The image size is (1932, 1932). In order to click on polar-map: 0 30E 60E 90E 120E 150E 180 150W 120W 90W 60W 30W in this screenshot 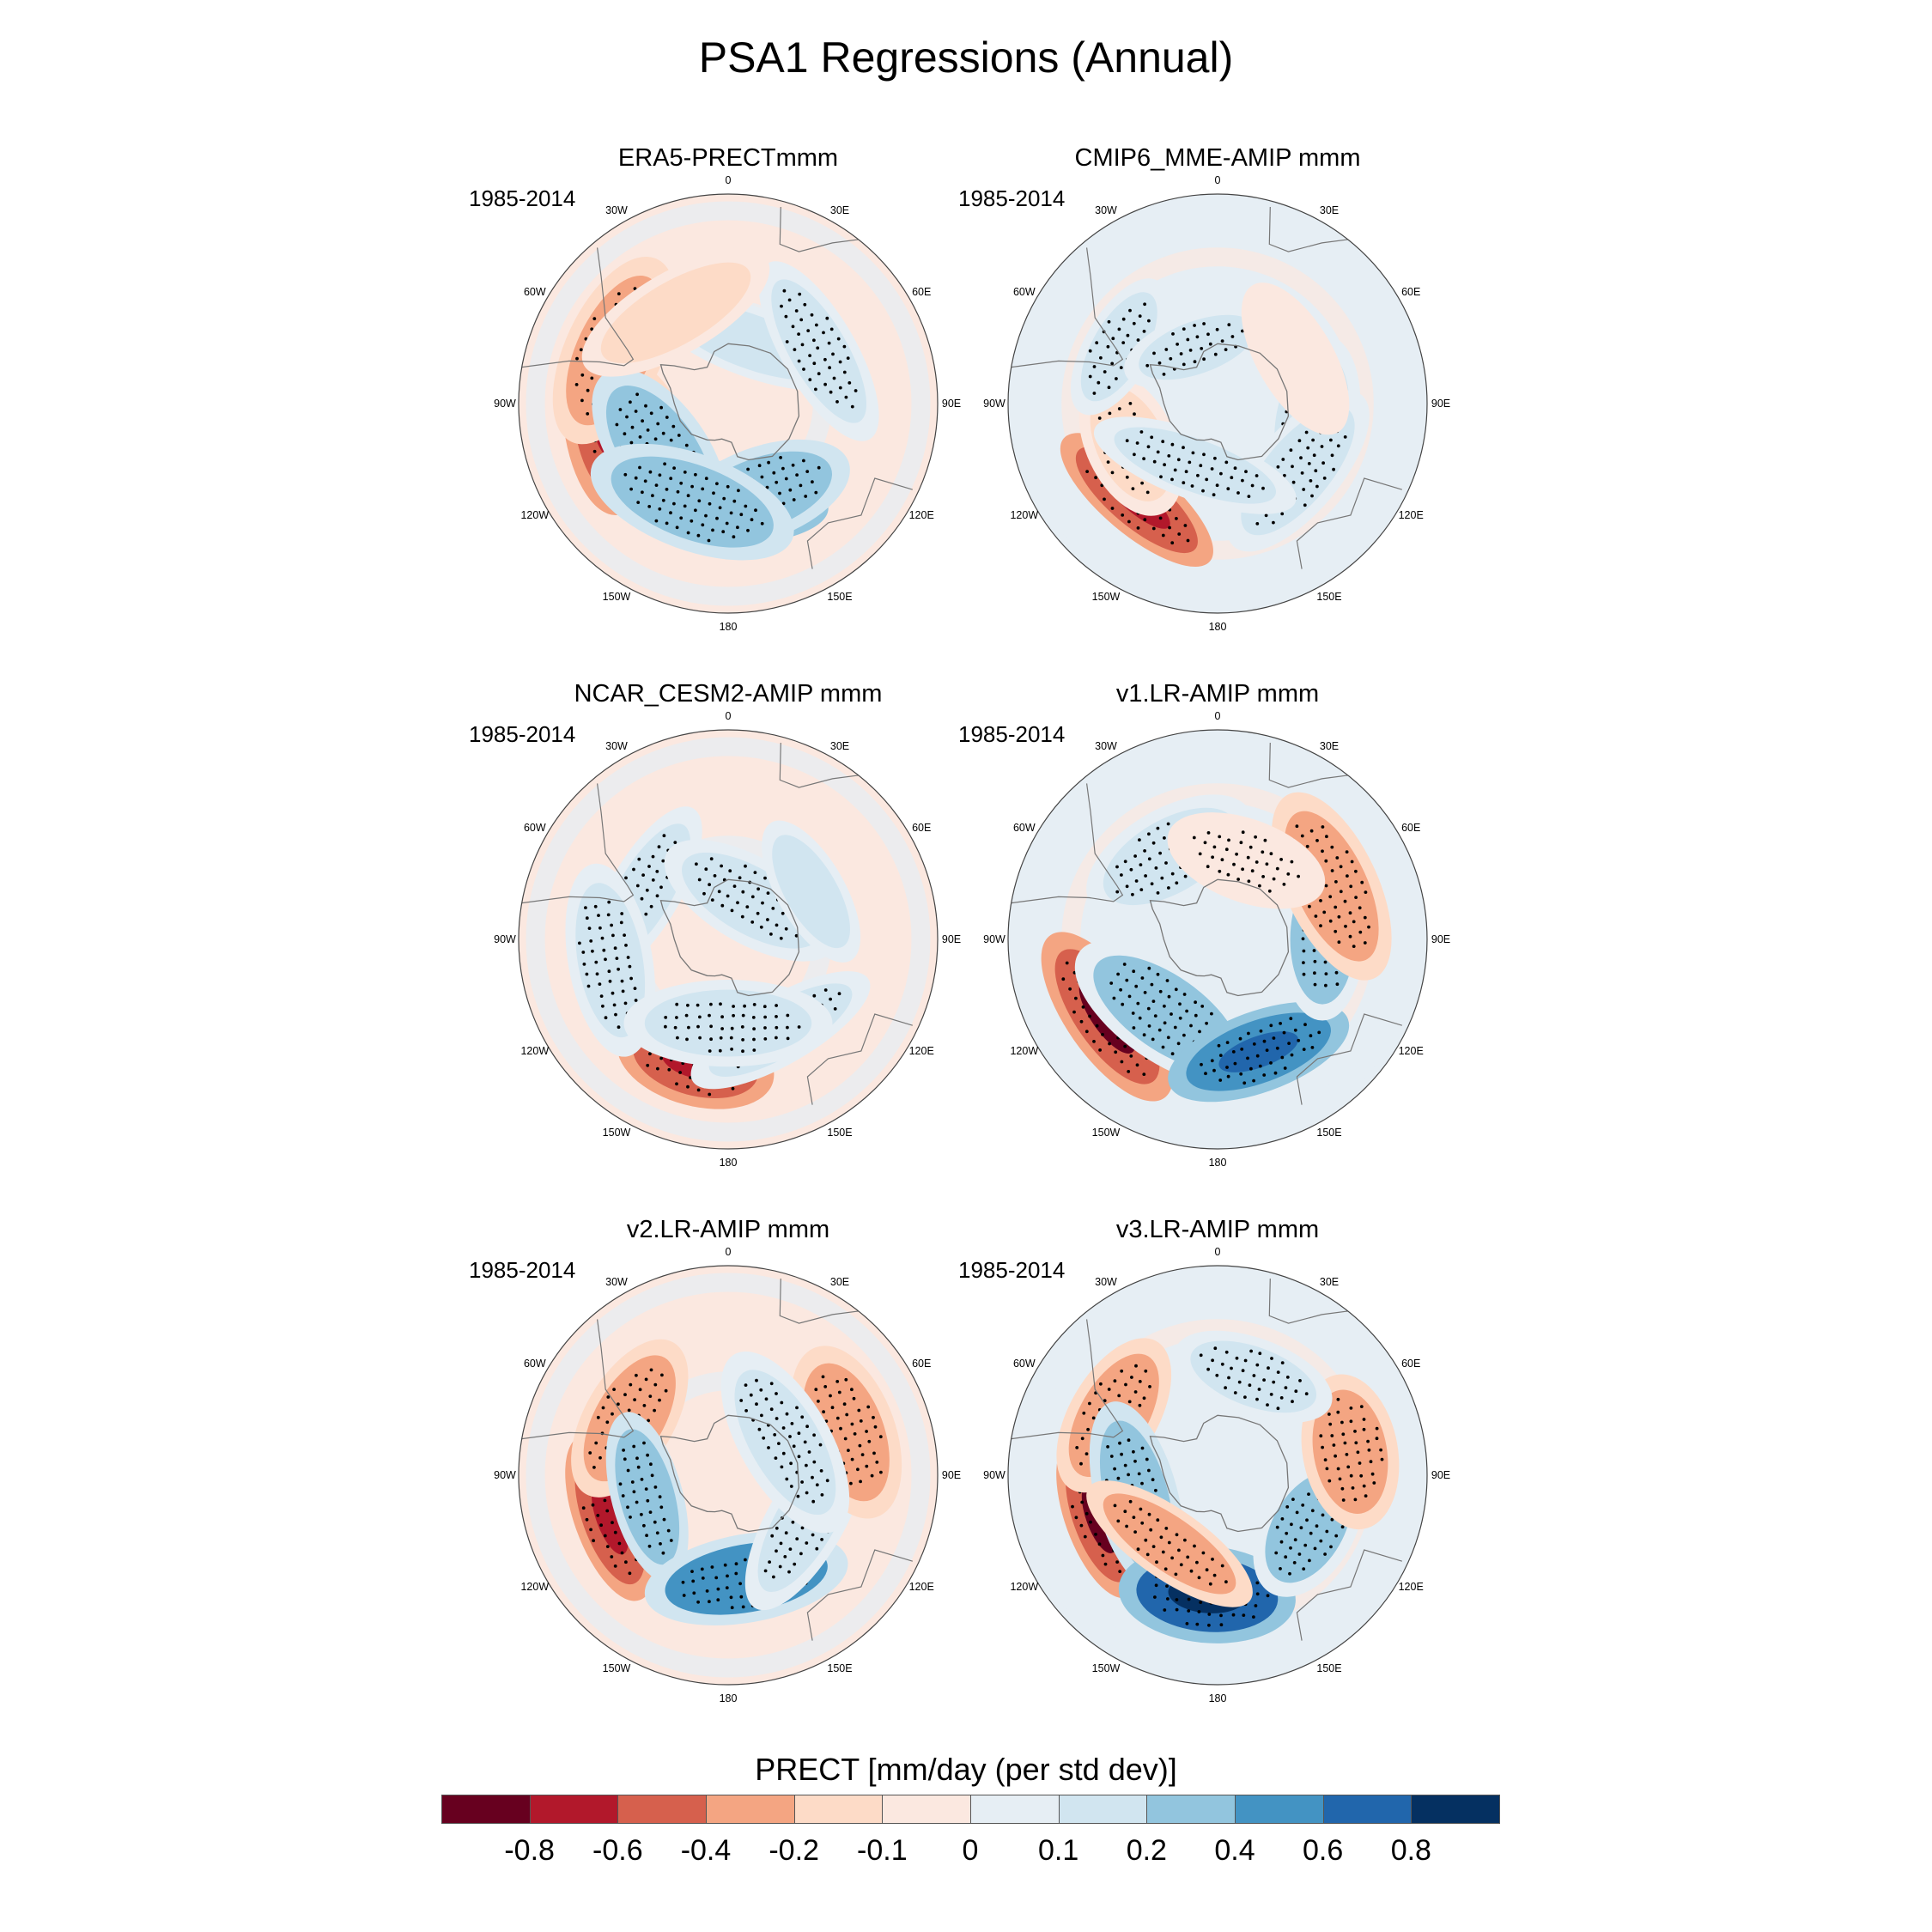, I will do `click(1217, 1475)`.